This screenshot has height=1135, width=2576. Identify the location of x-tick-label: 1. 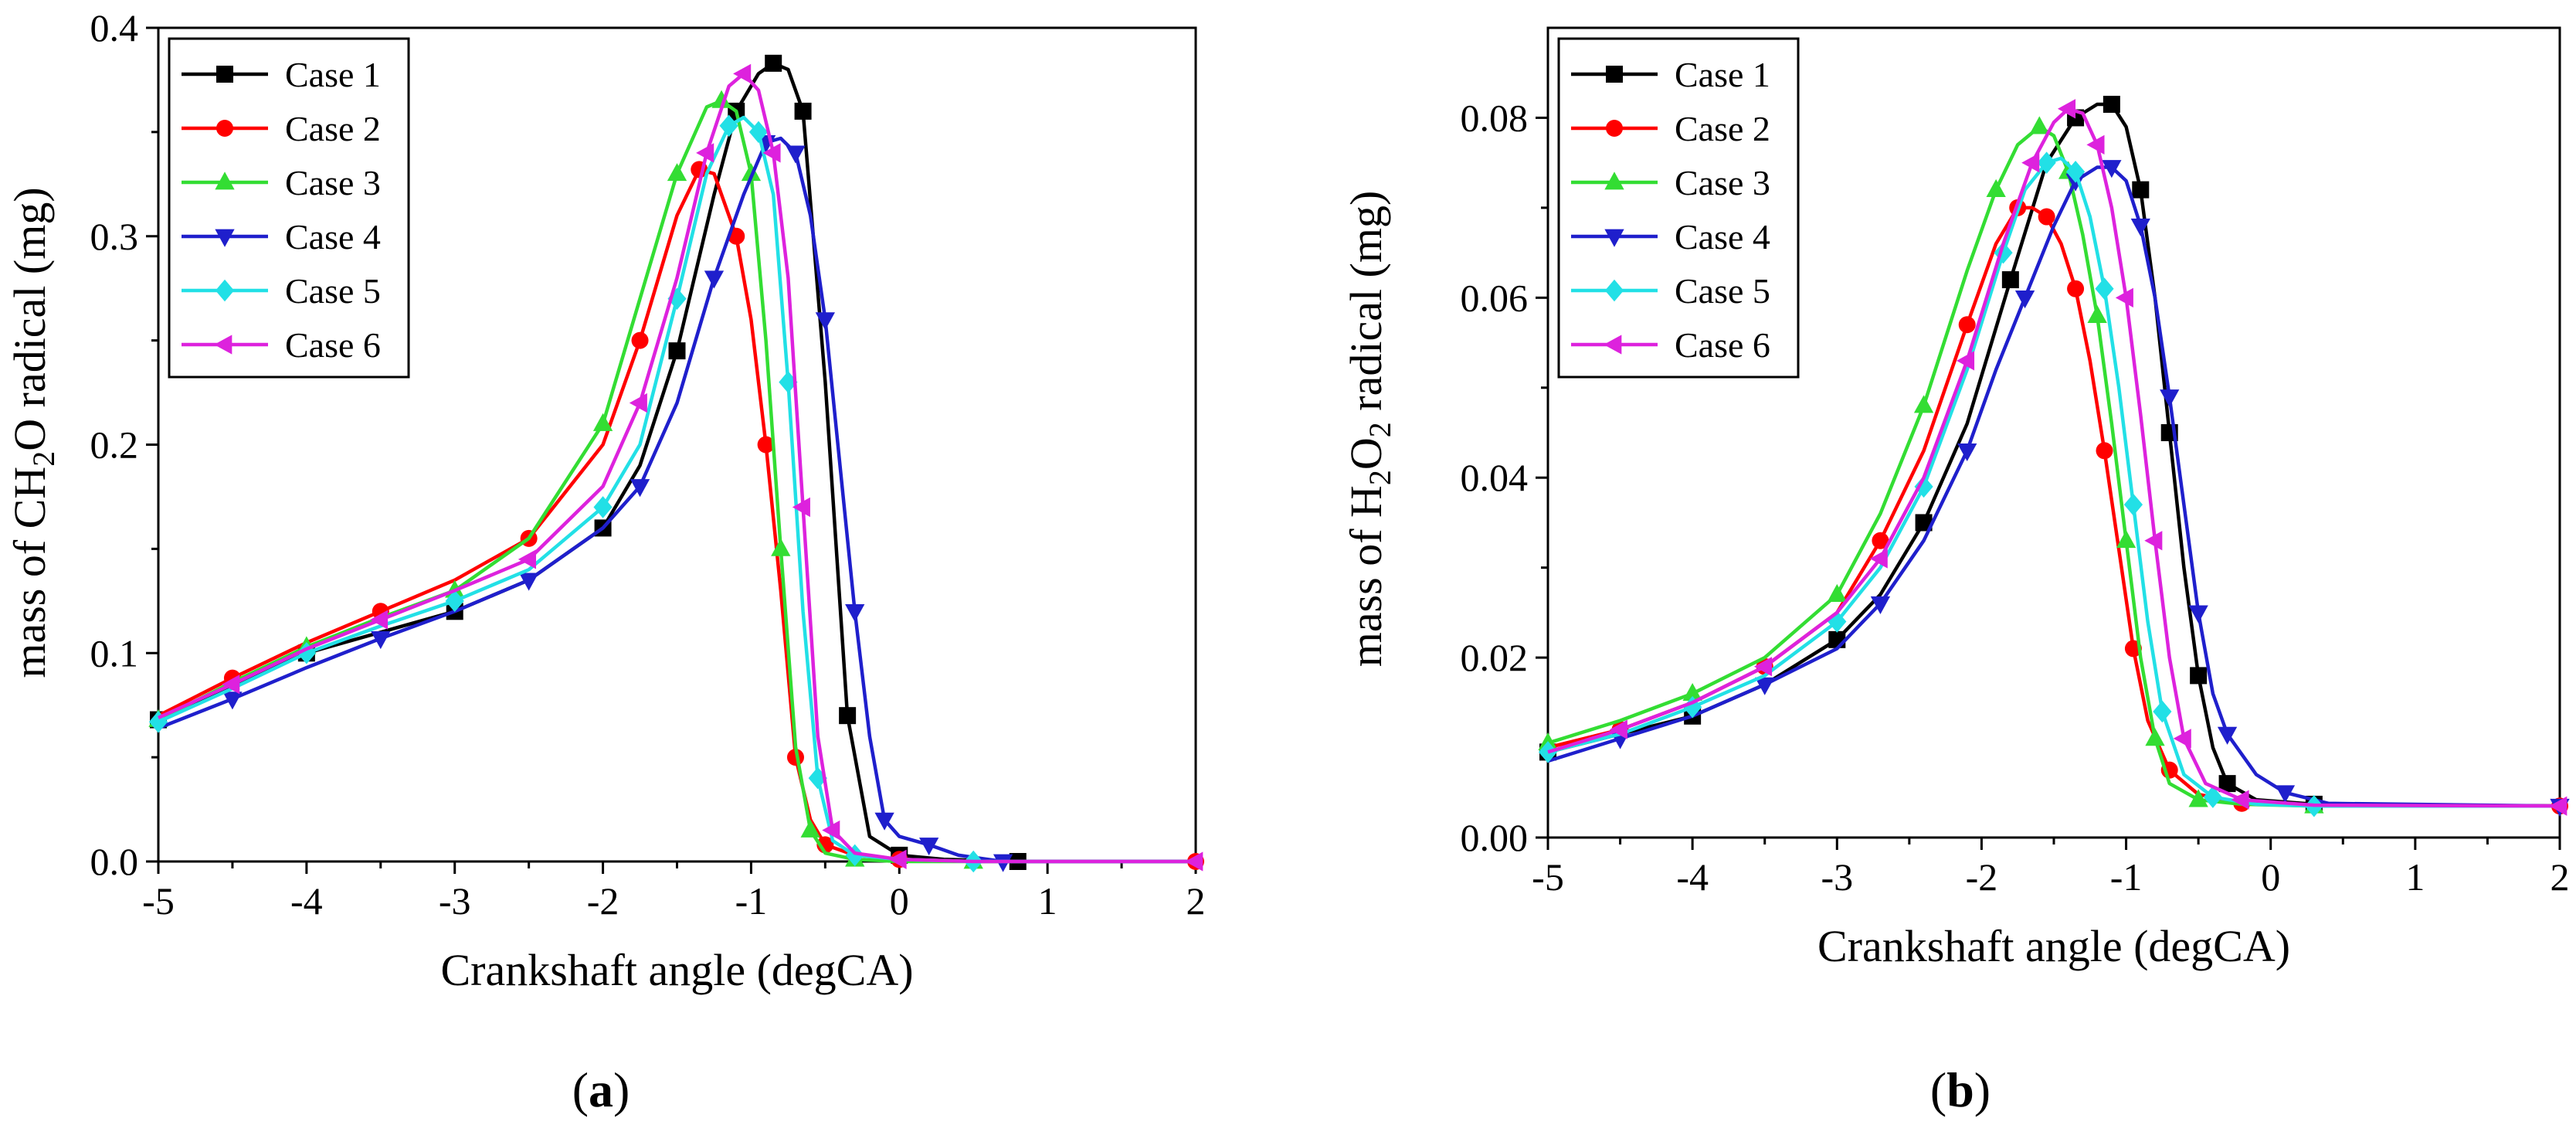
(1047, 901).